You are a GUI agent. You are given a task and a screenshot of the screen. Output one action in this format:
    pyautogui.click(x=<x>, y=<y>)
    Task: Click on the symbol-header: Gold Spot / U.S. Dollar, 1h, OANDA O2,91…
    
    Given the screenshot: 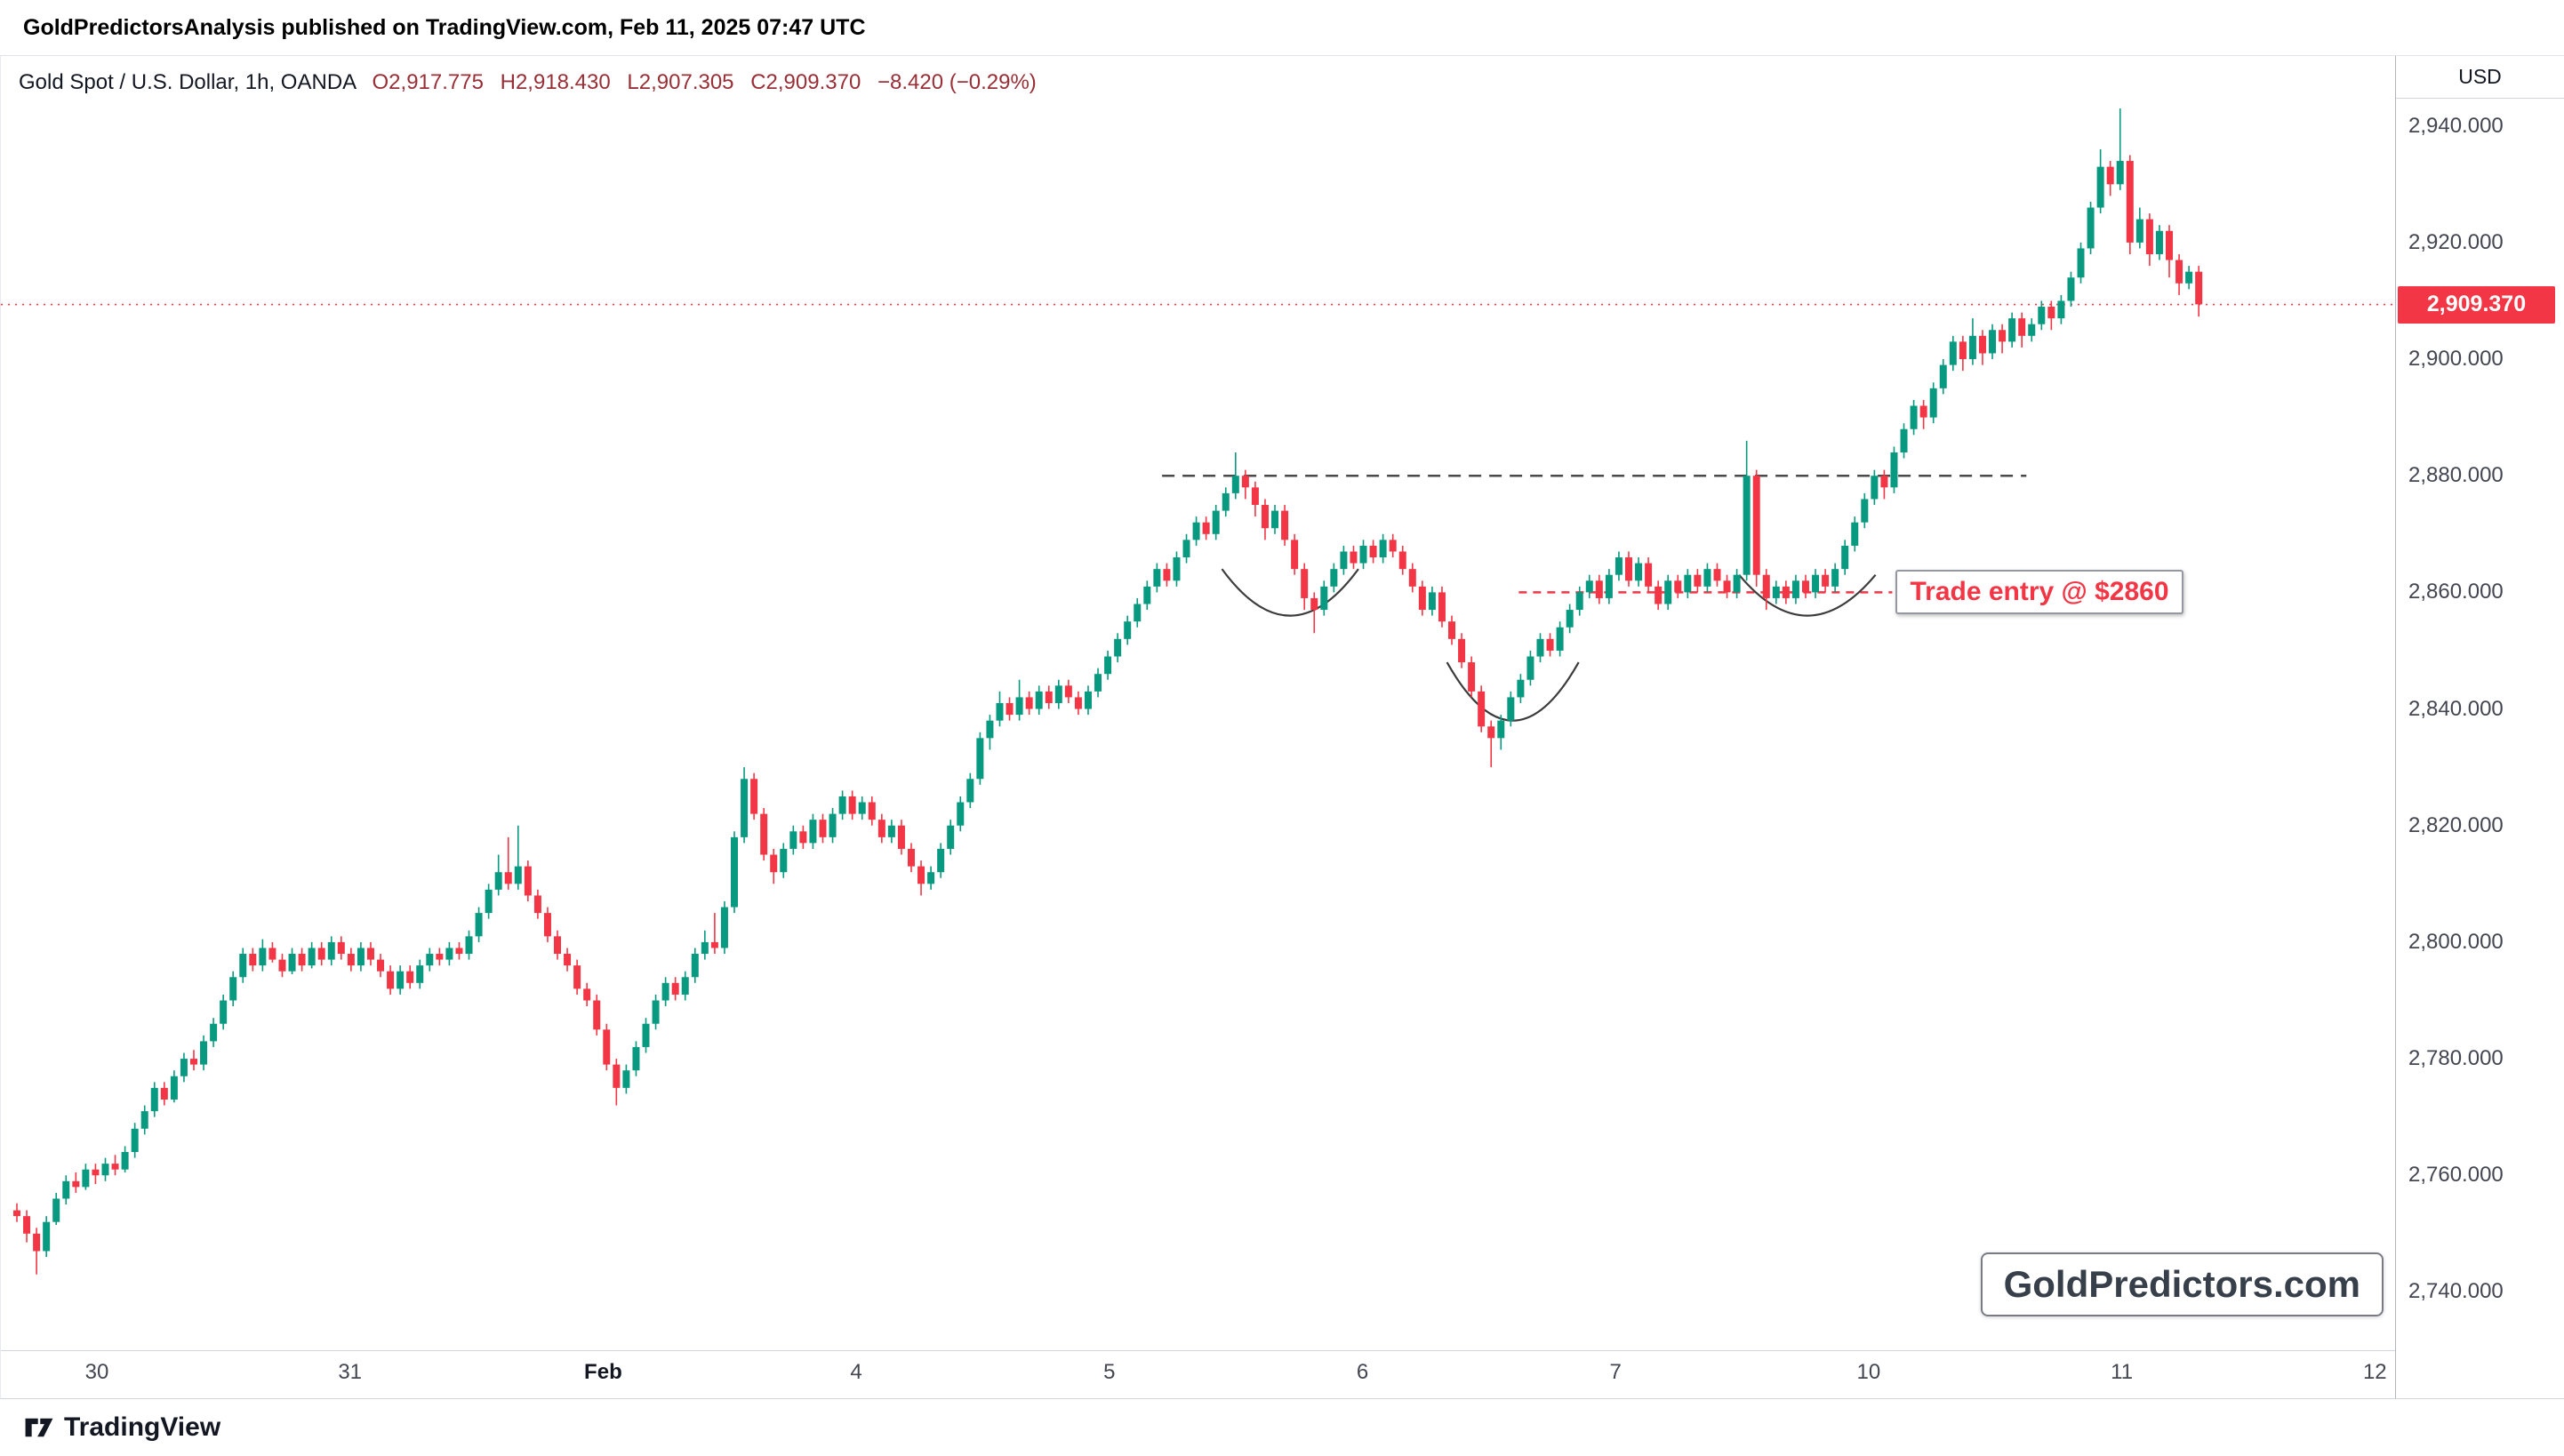 What is the action you would take?
    pyautogui.click(x=528, y=82)
    